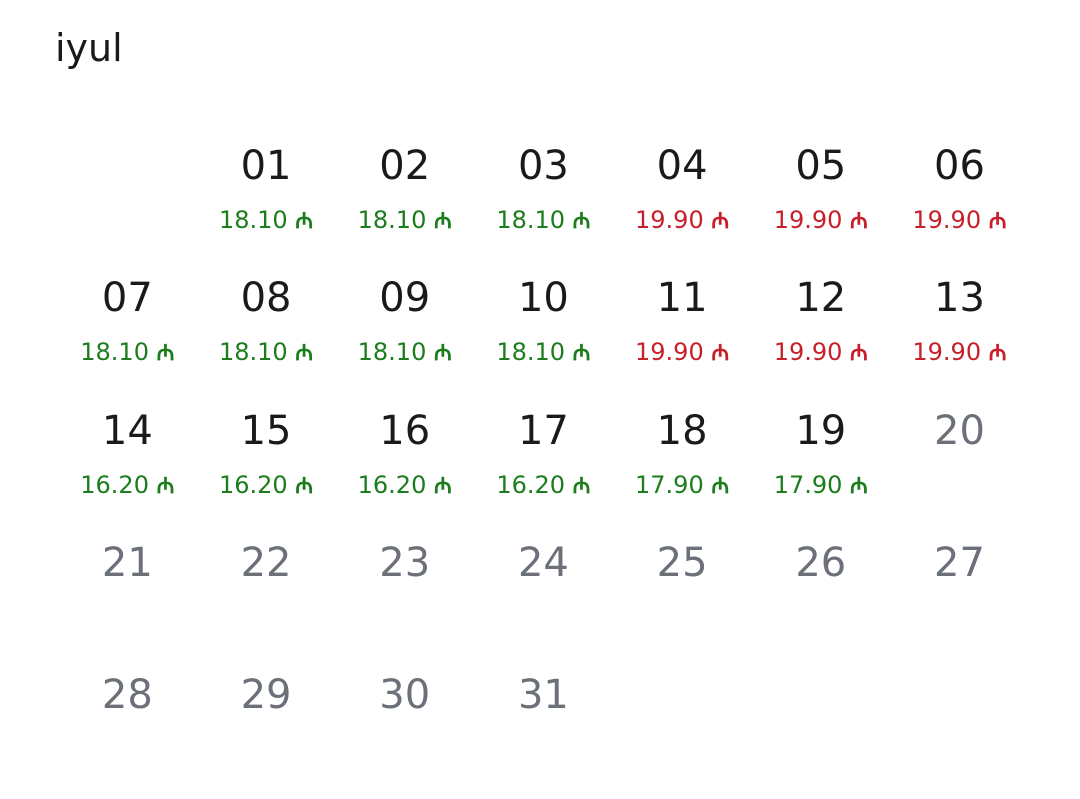 The height and width of the screenshot is (799, 1080). What do you see at coordinates (959, 469) in the screenshot?
I see `day-cell: 20` at bounding box center [959, 469].